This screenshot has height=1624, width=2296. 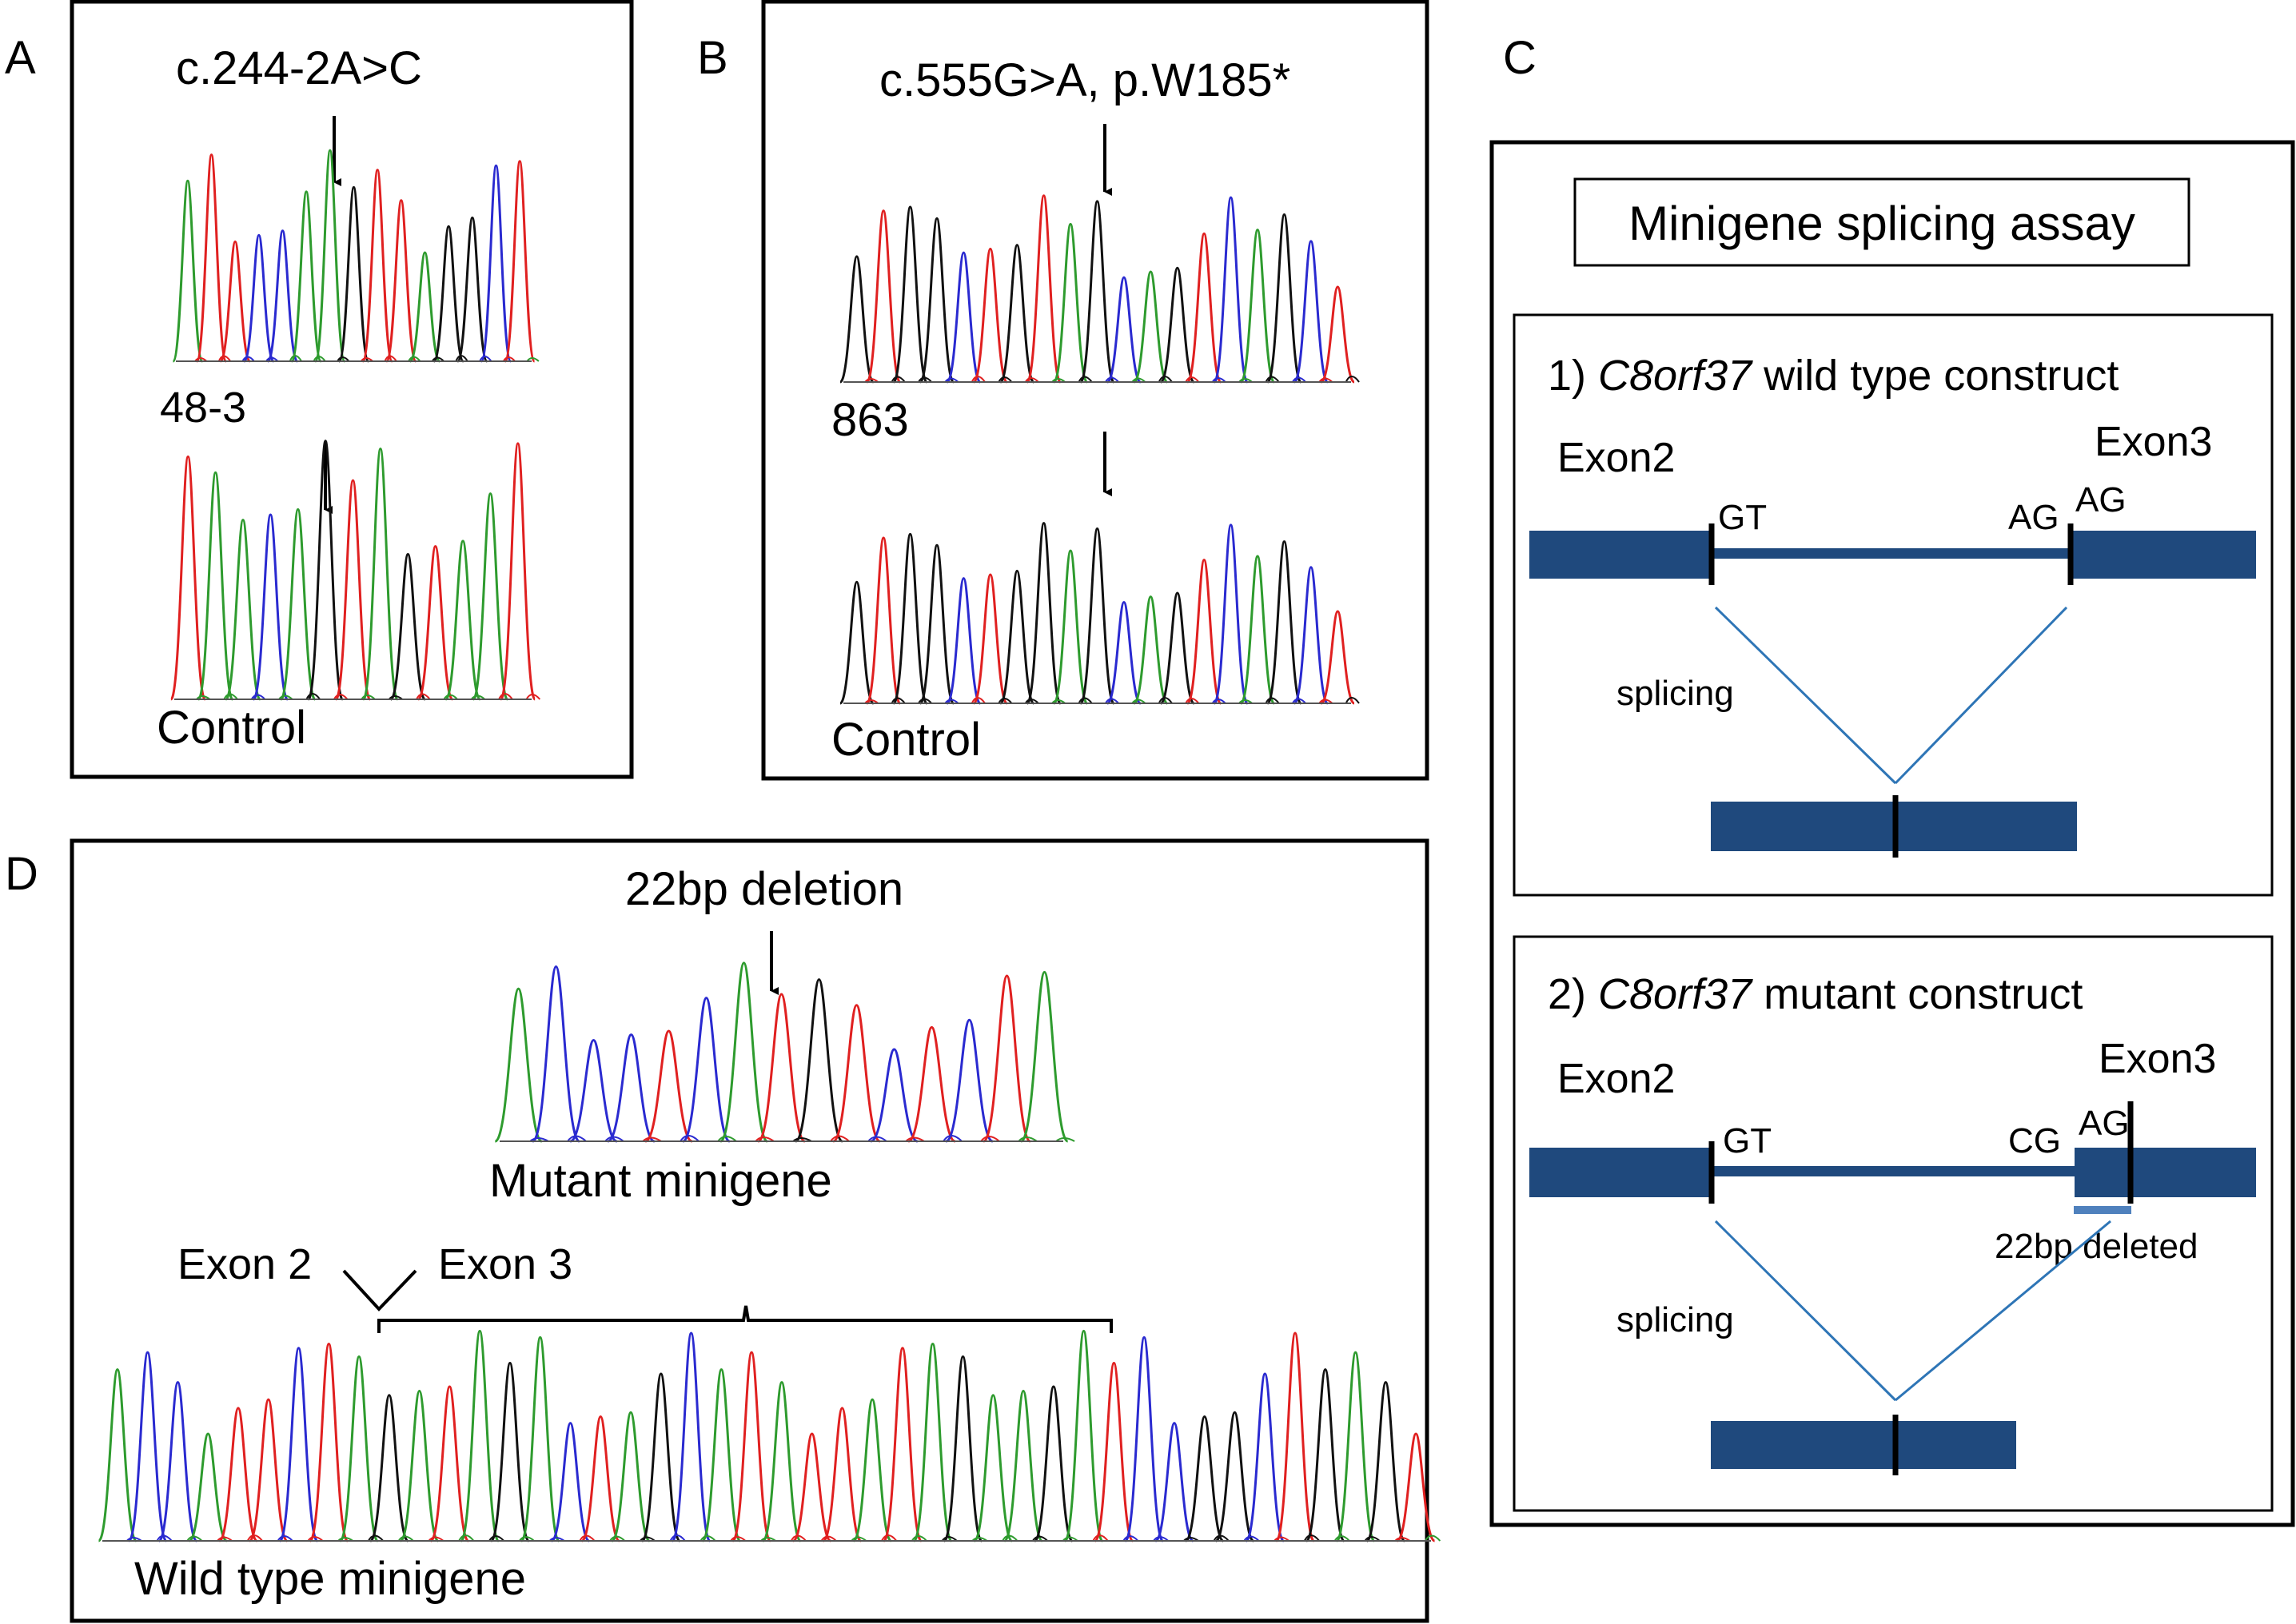 I want to click on mut-acceptor-label: CG, so click(x=2034, y=1140).